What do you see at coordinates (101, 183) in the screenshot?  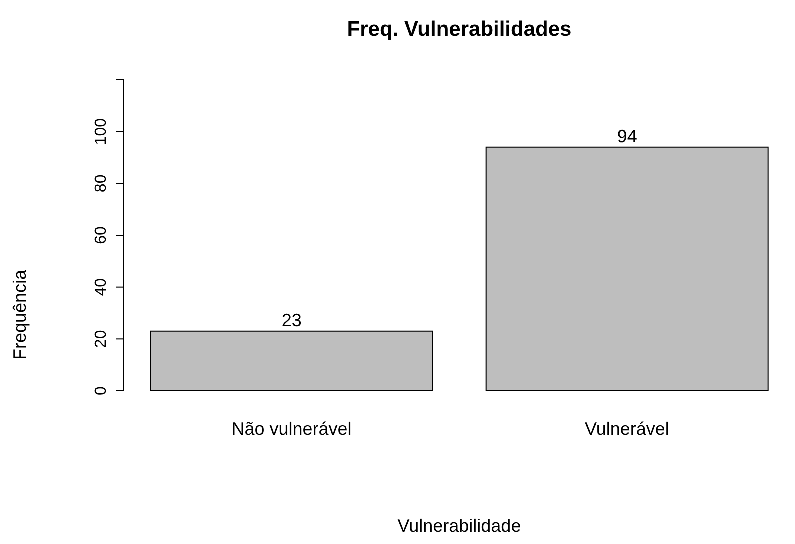 I see `y-tick-label: 80` at bounding box center [101, 183].